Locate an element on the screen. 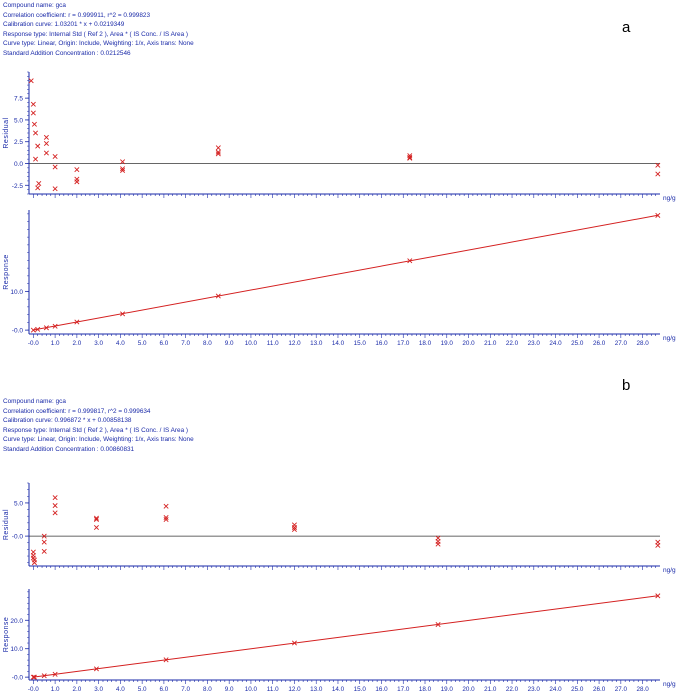 This screenshot has width=676, height=696. x-tick-label: 7.0 is located at coordinates (185, 689).